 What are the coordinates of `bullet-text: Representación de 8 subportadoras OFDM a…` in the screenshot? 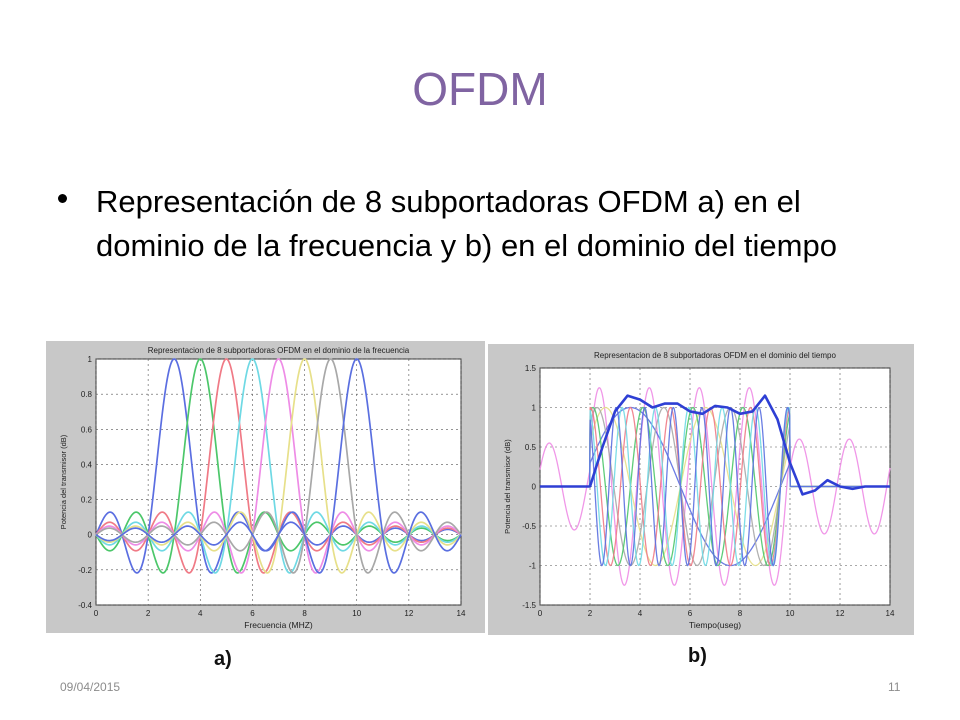 It's located at (466, 223).